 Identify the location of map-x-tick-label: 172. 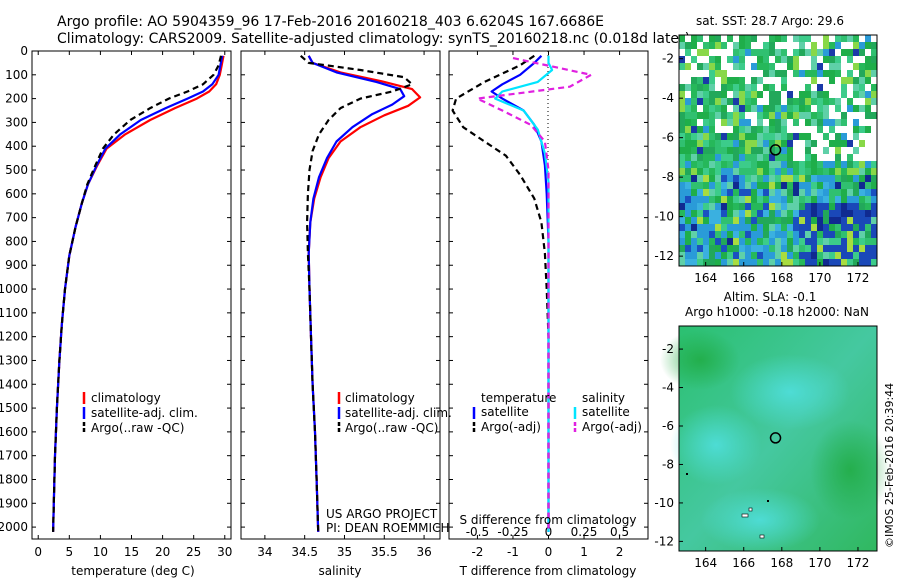
(858, 278).